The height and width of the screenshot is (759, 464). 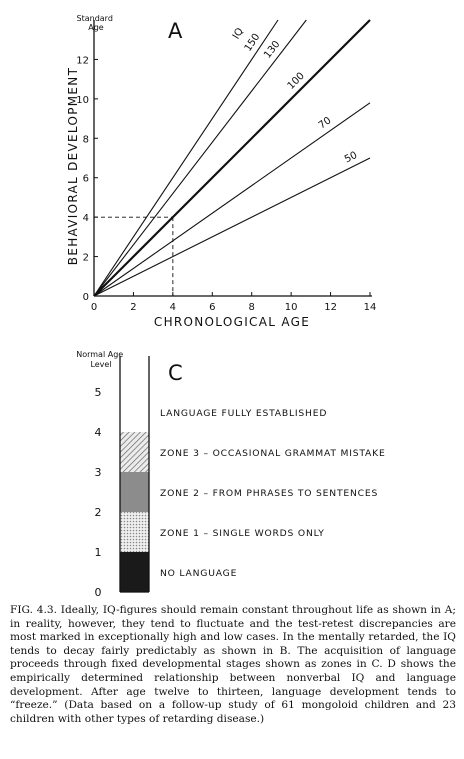 What do you see at coordinates (86, 258) in the screenshot?
I see `chart-a-y-tick-label: 2` at bounding box center [86, 258].